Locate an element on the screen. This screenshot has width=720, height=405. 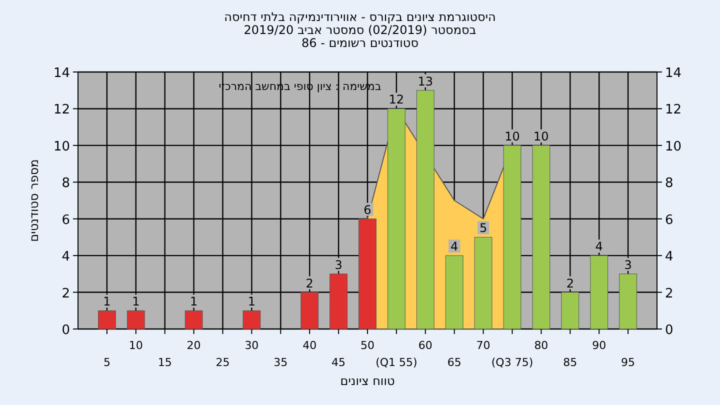
data-label: 5 is located at coordinates (483, 228).